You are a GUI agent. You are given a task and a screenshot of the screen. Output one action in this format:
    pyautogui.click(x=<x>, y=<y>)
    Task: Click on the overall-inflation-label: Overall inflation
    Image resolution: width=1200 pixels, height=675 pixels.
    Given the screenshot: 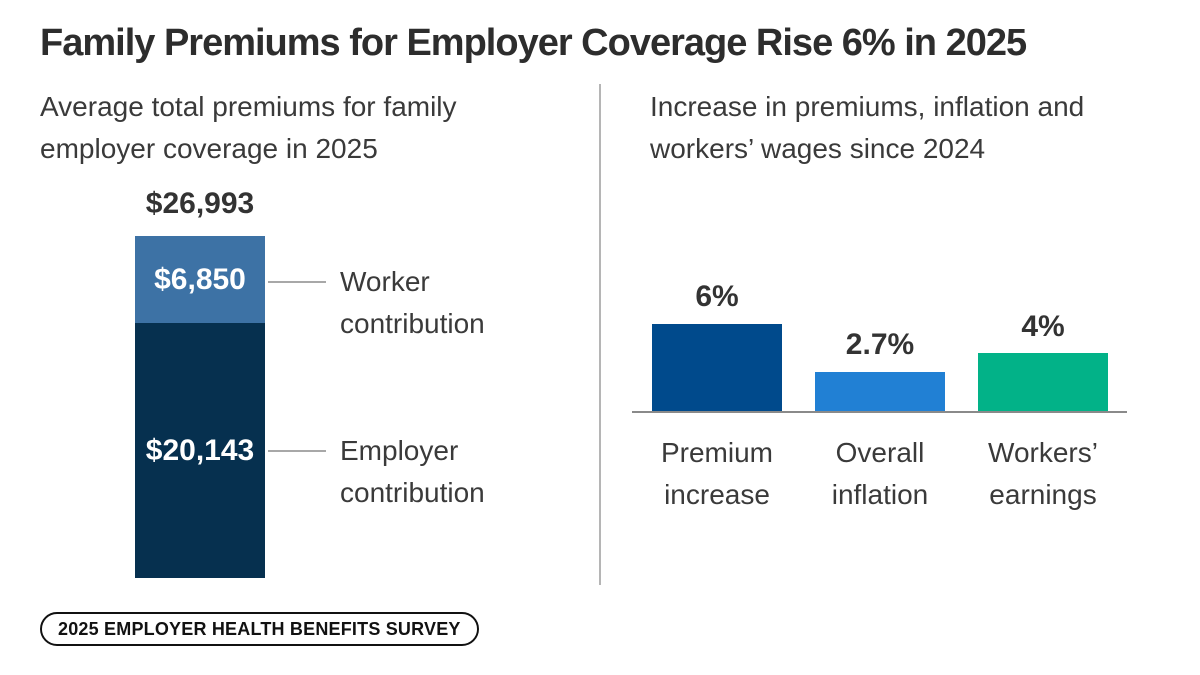 What is the action you would take?
    pyautogui.click(x=880, y=473)
    